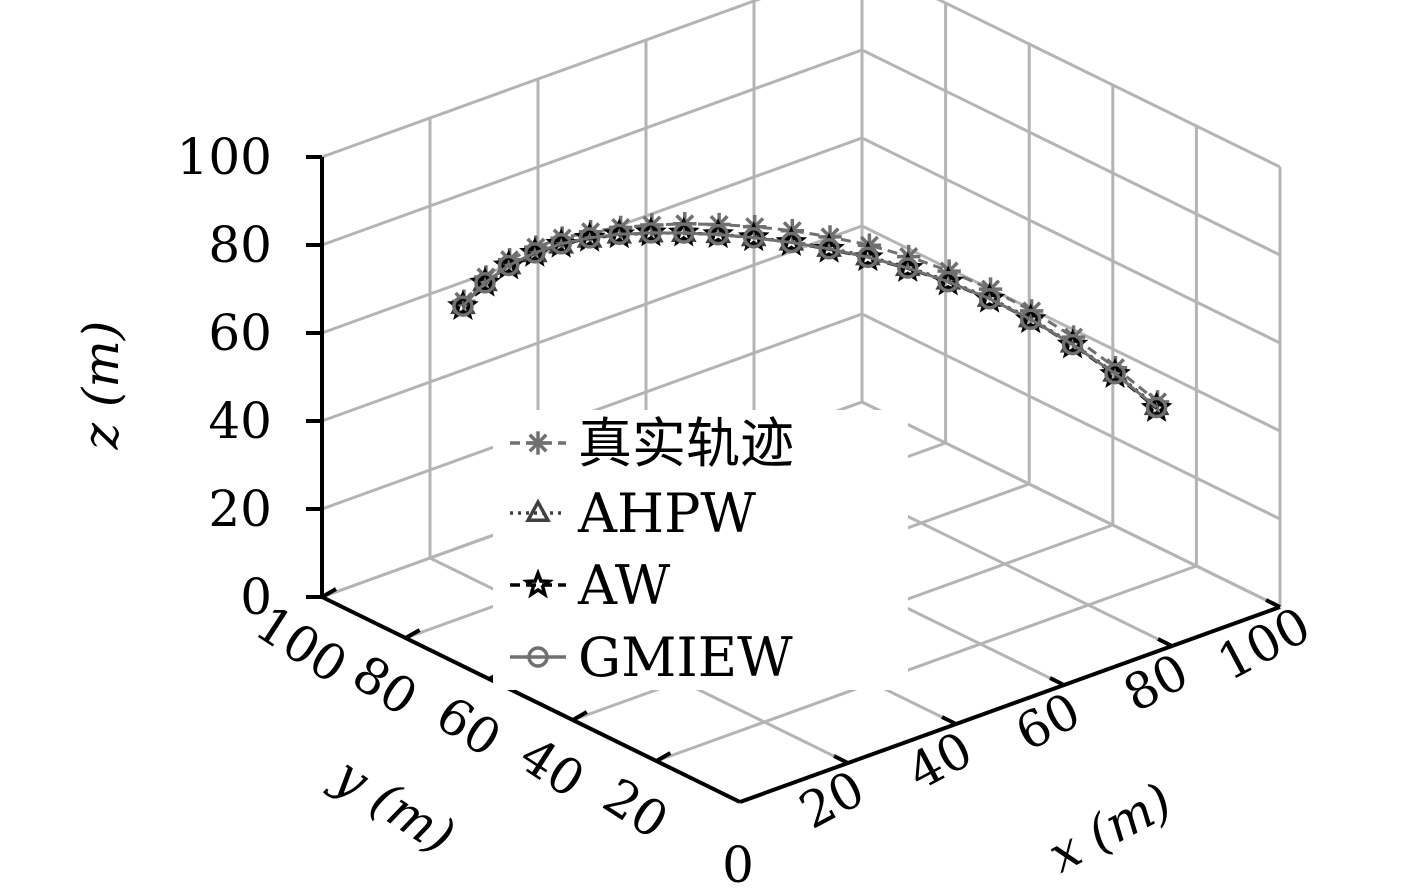 This screenshot has height=888, width=1417. I want to click on legend-label-2: AW, so click(624, 585).